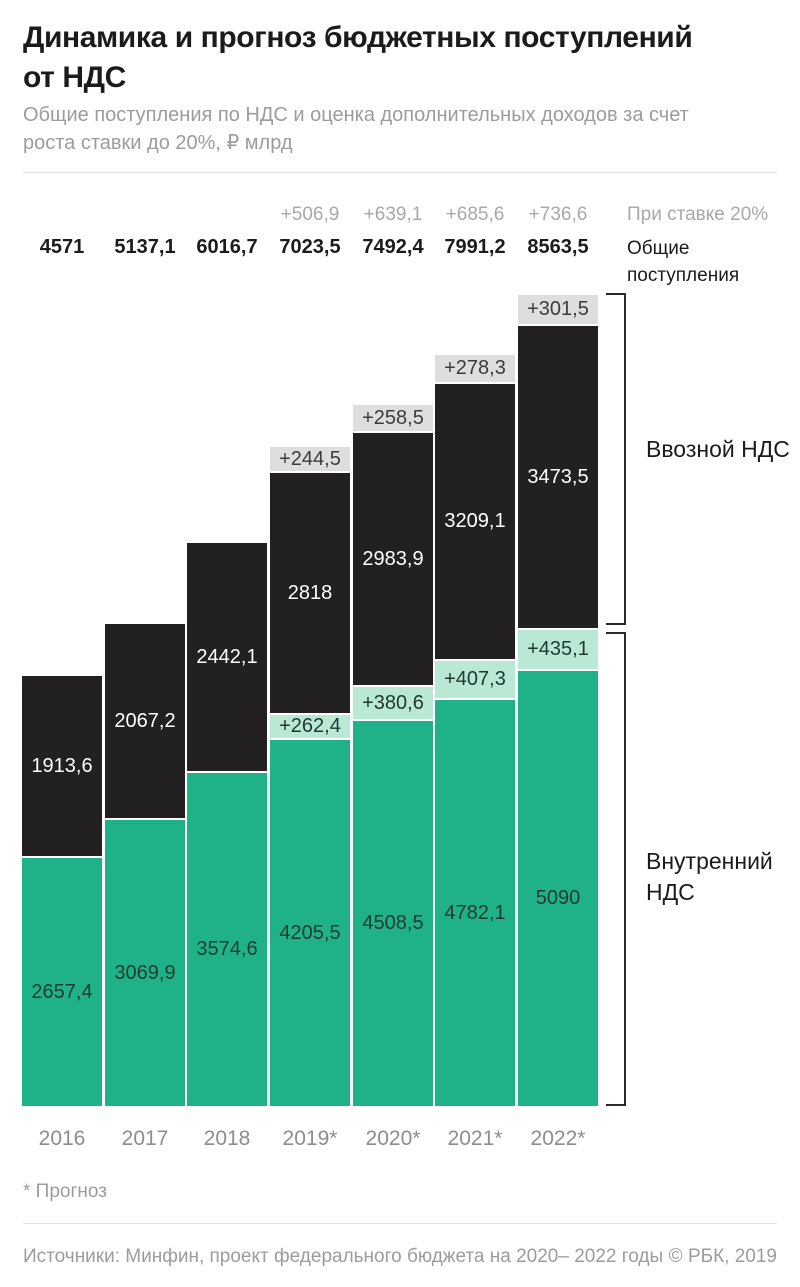 The height and width of the screenshot is (1287, 800). I want to click on bar-2021-internal_add_20-segment: +407,3, so click(475, 678).